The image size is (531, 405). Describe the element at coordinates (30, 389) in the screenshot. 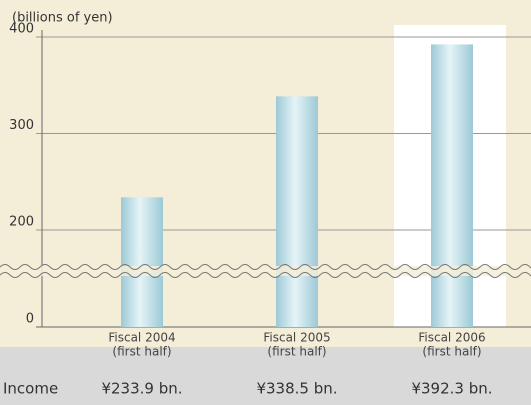

I see `row-label: Income` at that location.